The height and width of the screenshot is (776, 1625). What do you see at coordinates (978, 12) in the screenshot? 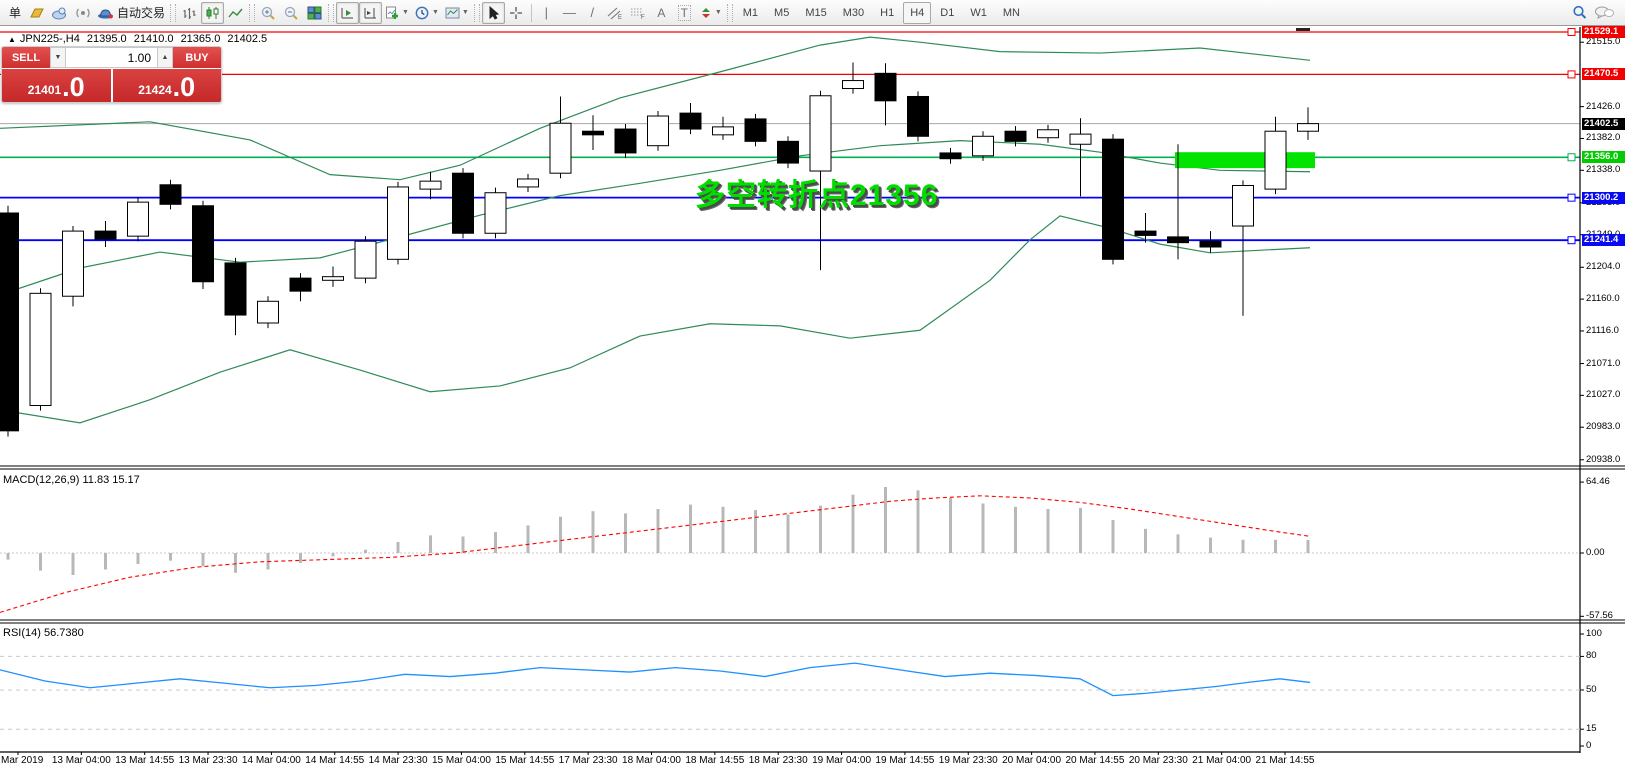
I see `timeframe-w1: W1` at bounding box center [978, 12].